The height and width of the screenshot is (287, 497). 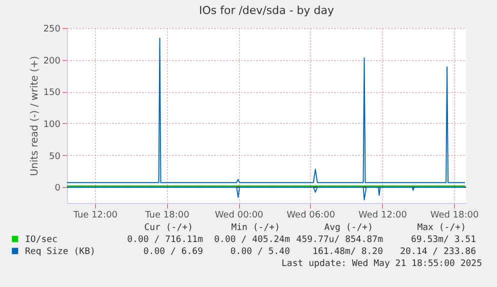 What do you see at coordinates (52, 61) in the screenshot?
I see `y-tick-label: 200` at bounding box center [52, 61].